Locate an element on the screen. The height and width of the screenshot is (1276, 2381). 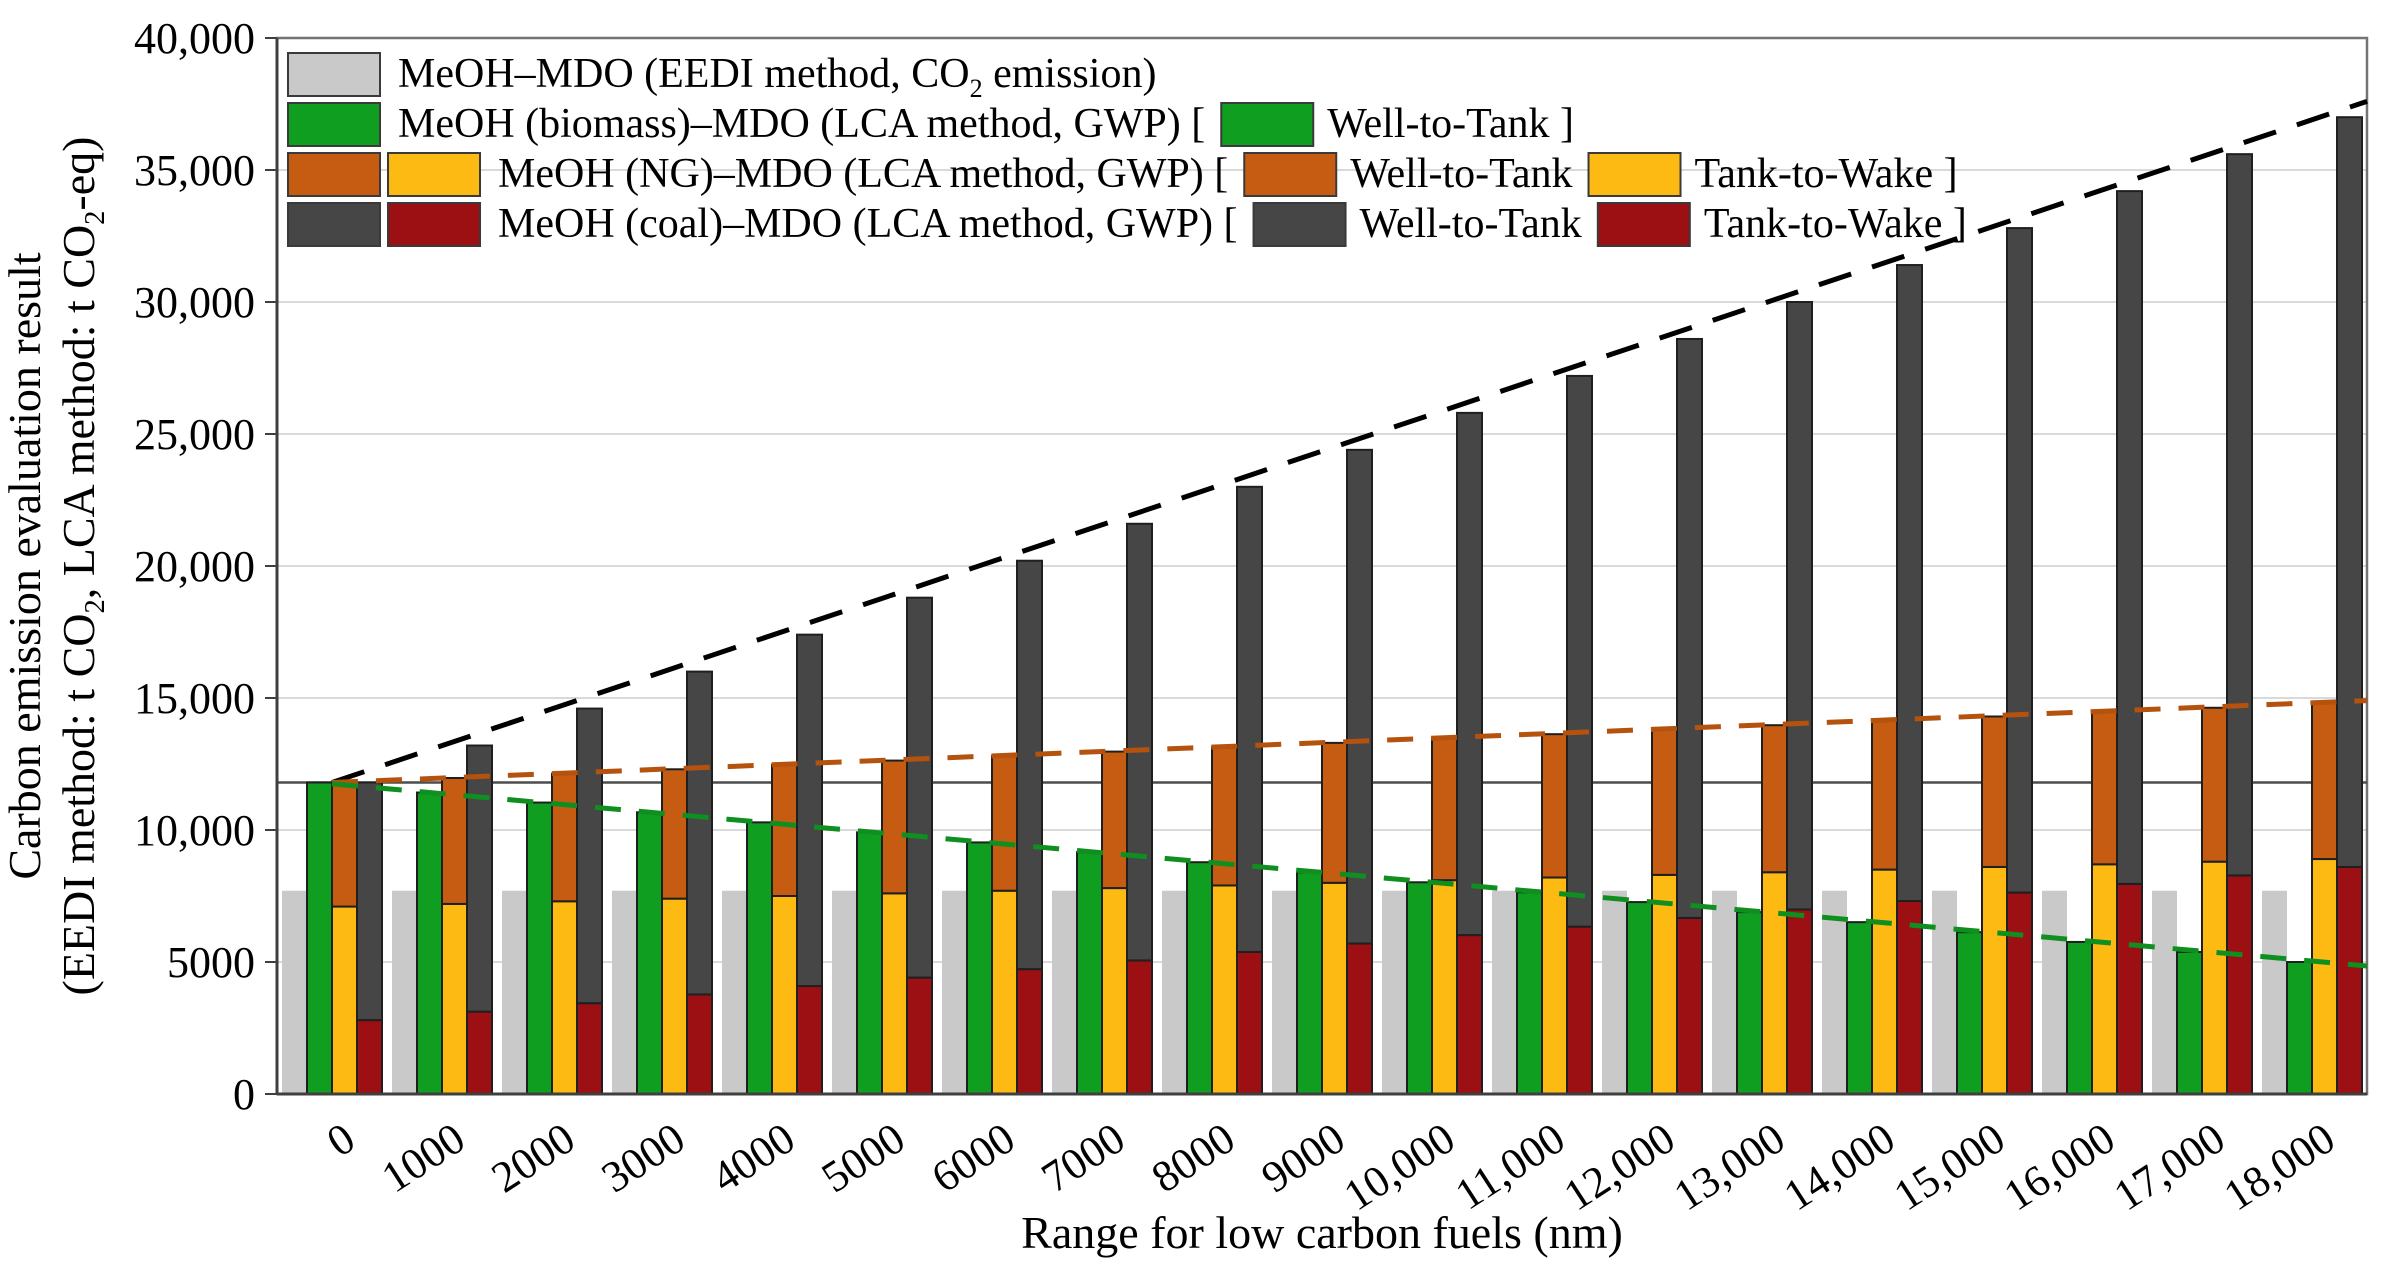
x-tick-label: 6000 is located at coordinates (973, 1157).